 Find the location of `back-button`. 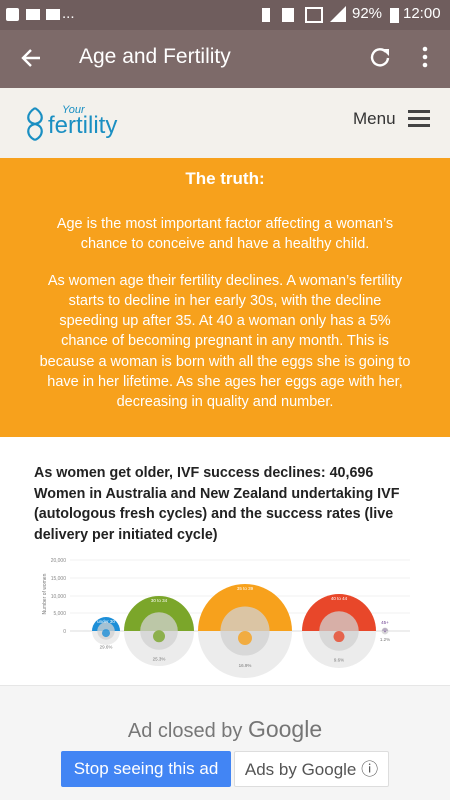

back-button is located at coordinates (31, 58).